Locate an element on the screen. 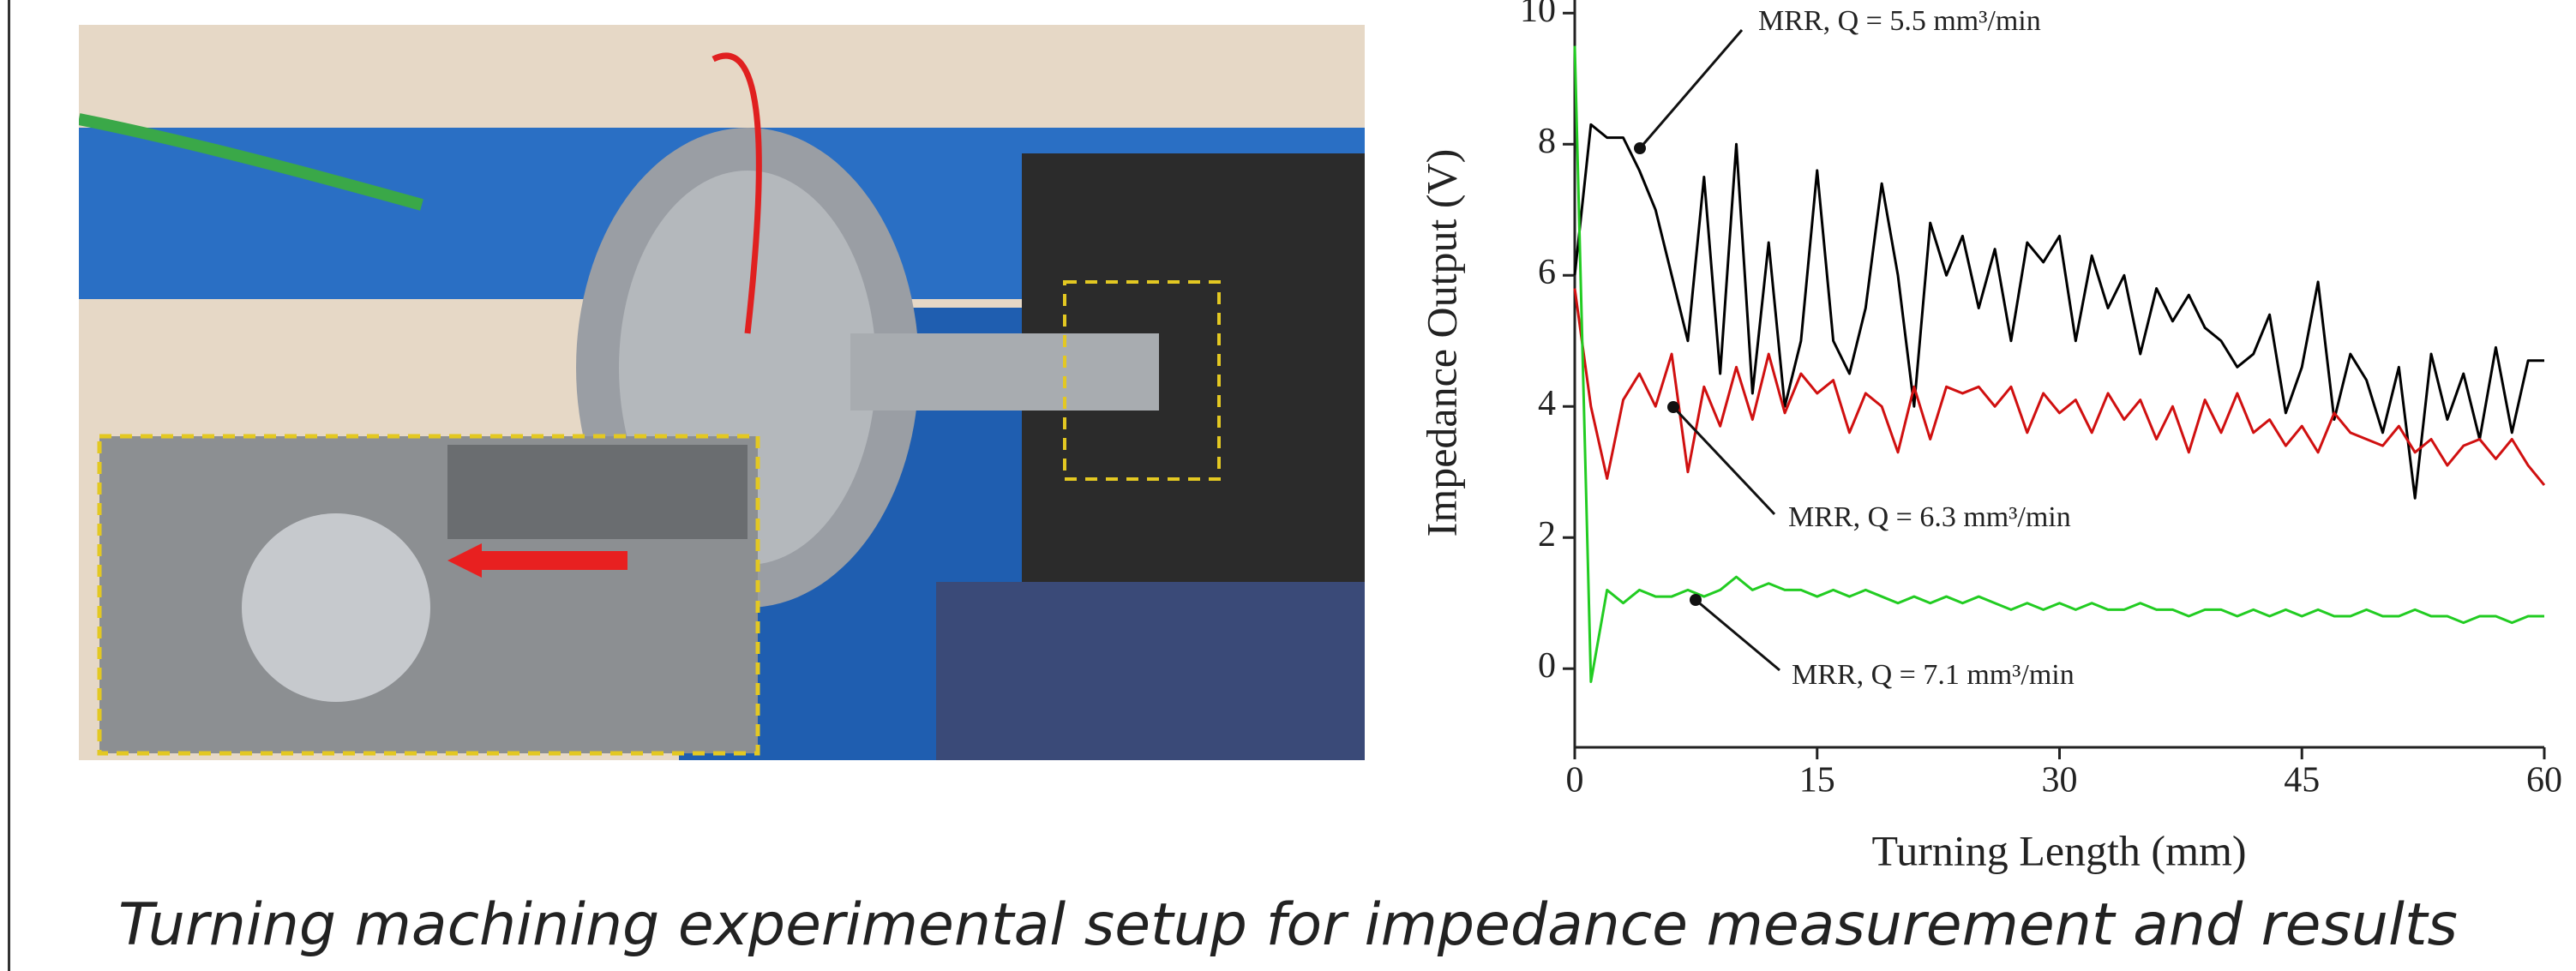 The width and height of the screenshot is (2576, 971). y-tick-label: 6 is located at coordinates (1547, 272).